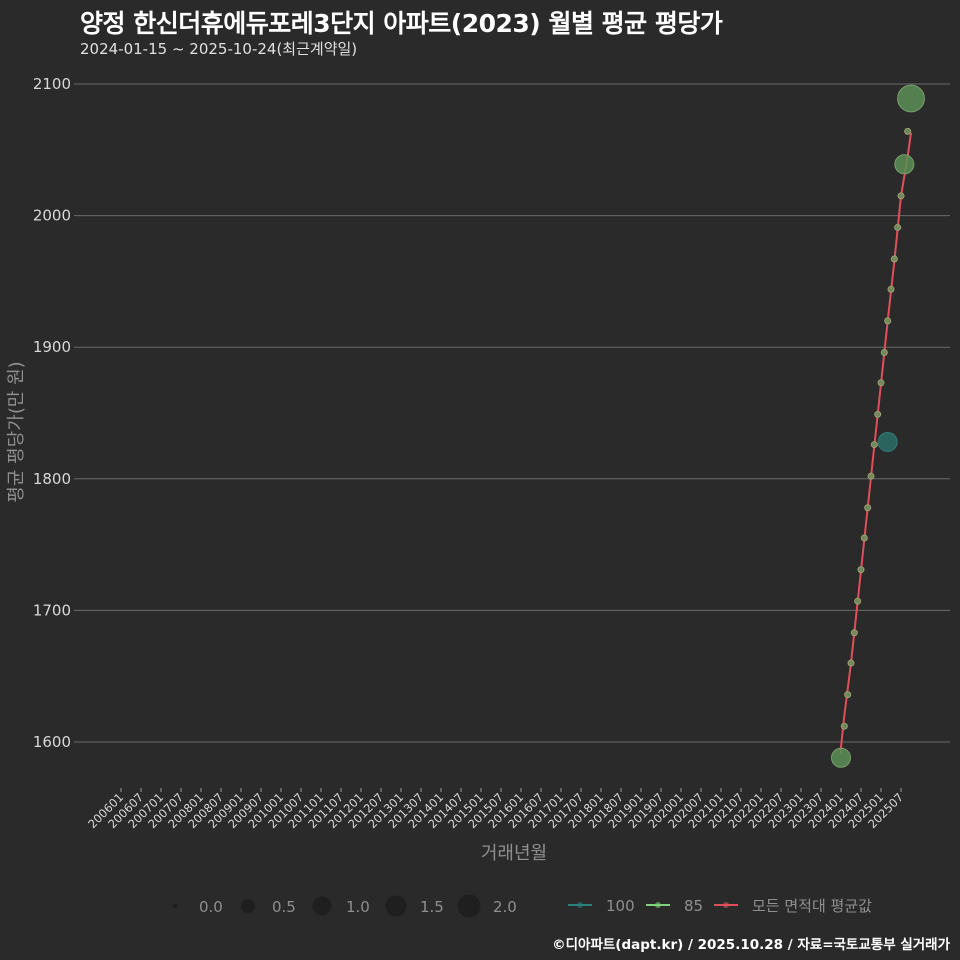 The height and width of the screenshot is (960, 960). What do you see at coordinates (52, 84) in the screenshot?
I see `y-tick-label: 2100` at bounding box center [52, 84].